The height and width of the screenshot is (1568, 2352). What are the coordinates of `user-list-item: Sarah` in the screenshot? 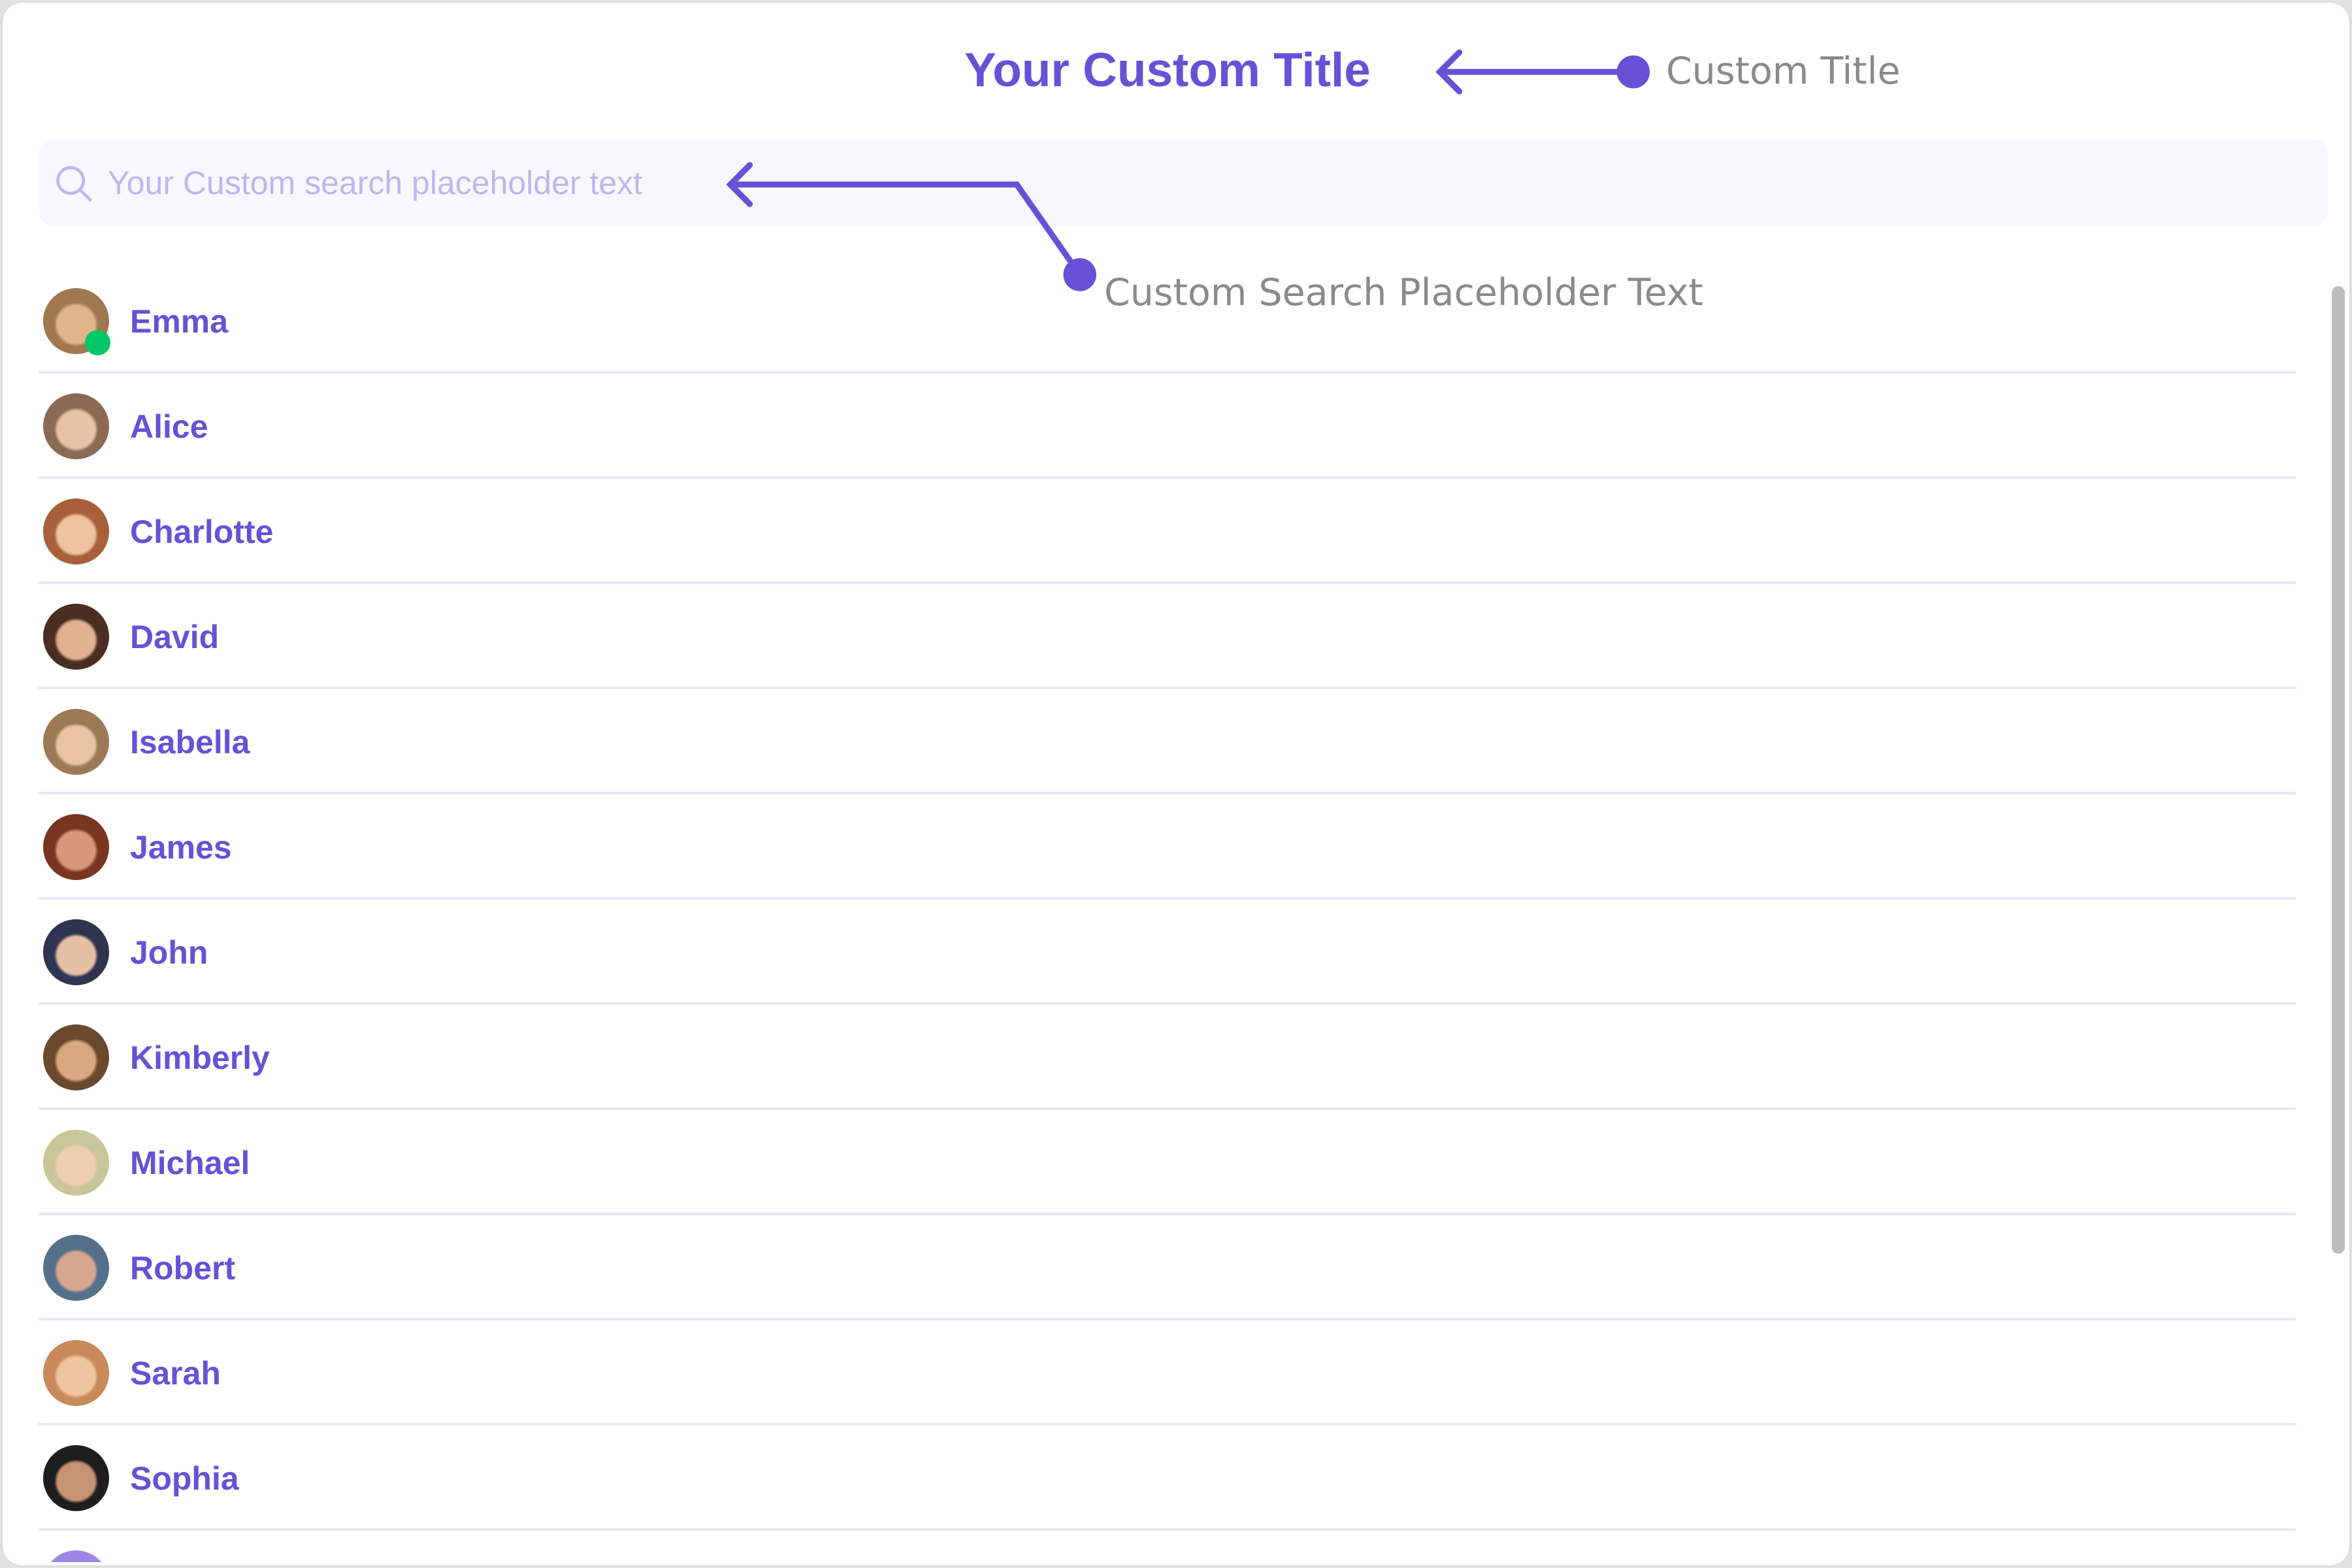 It's located at (1167, 1373).